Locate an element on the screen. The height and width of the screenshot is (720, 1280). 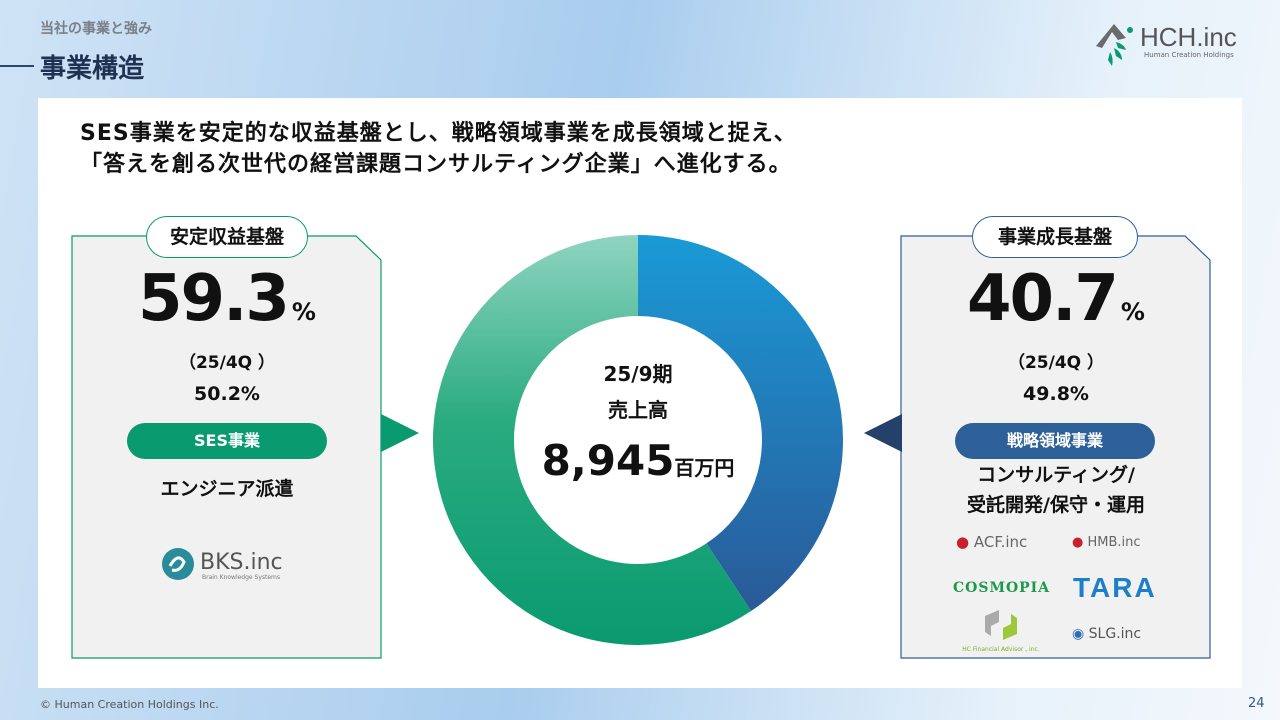
hch-logo: HCH.inc Human Creation Holdings is located at coordinates (1172, 43).